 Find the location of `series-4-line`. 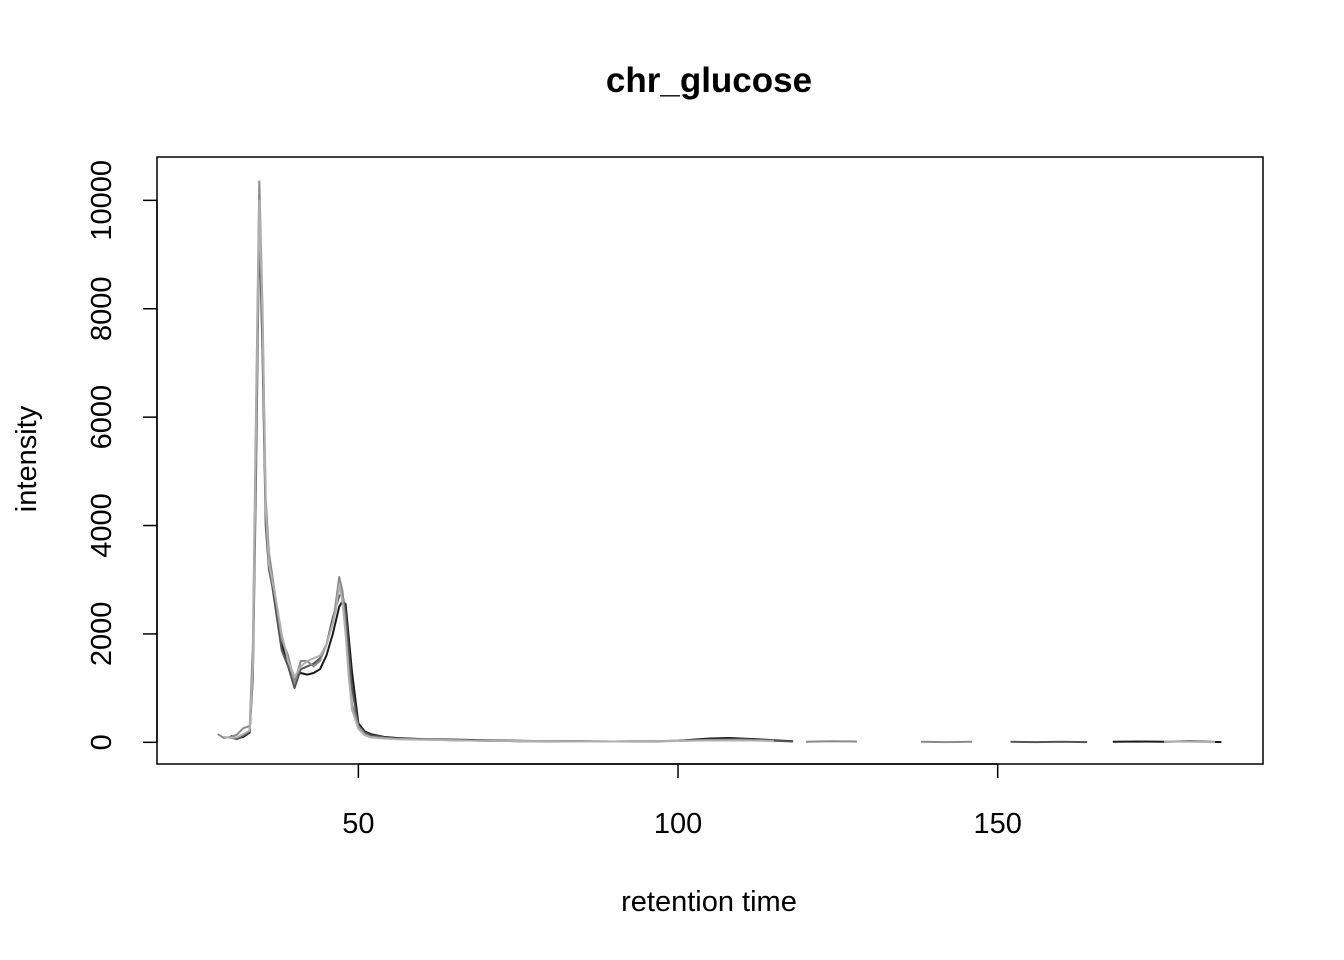

series-4-line is located at coordinates (1189, 742).